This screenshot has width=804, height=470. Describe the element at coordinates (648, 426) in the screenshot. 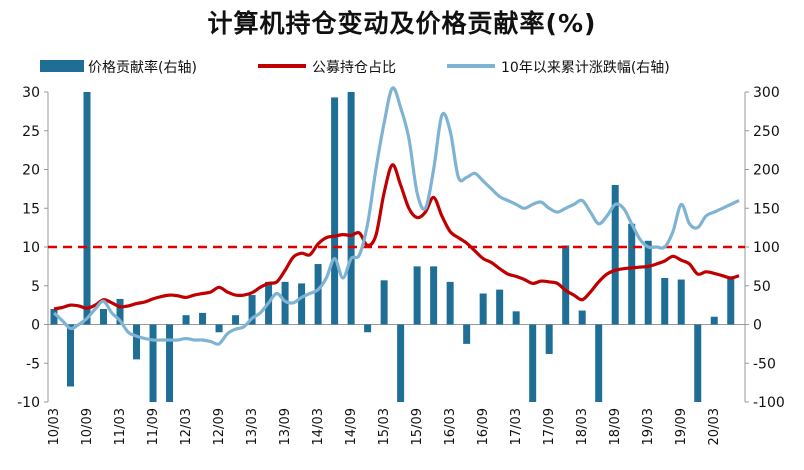

I see `x-tick-label: 19/03` at that location.